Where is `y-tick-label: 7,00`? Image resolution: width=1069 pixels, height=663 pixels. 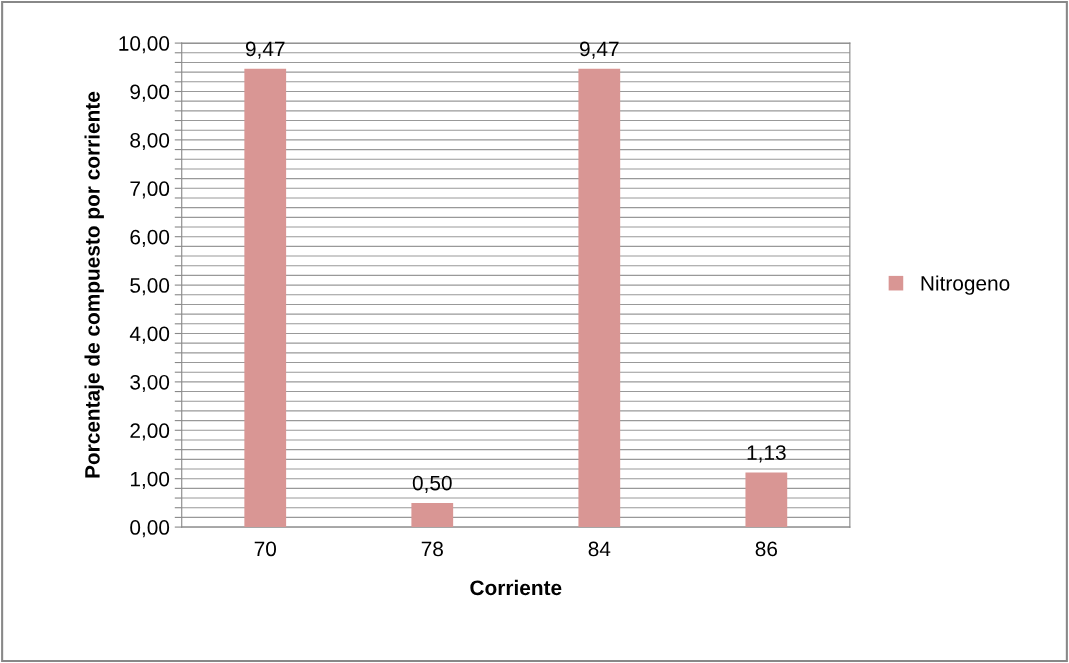
y-tick-label: 7,00 is located at coordinates (150, 190).